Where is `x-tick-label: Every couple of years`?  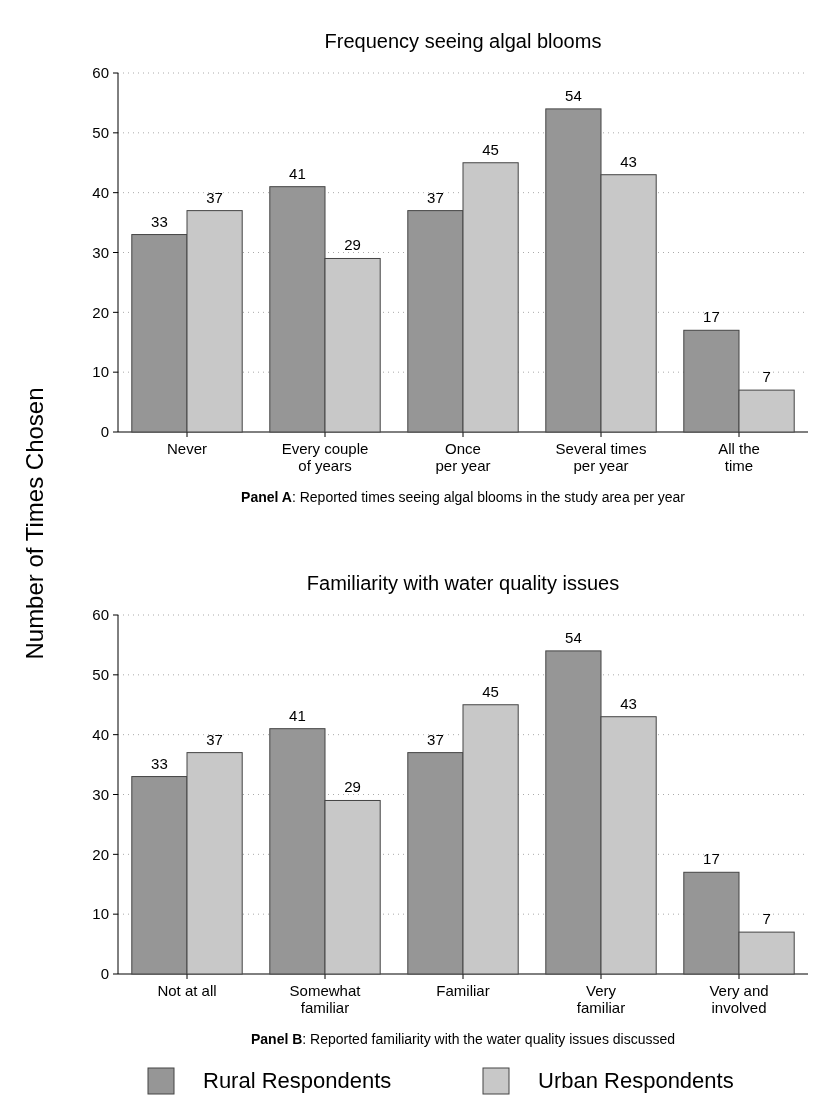
x-tick-label: Every couple of years is located at coordinates (325, 457).